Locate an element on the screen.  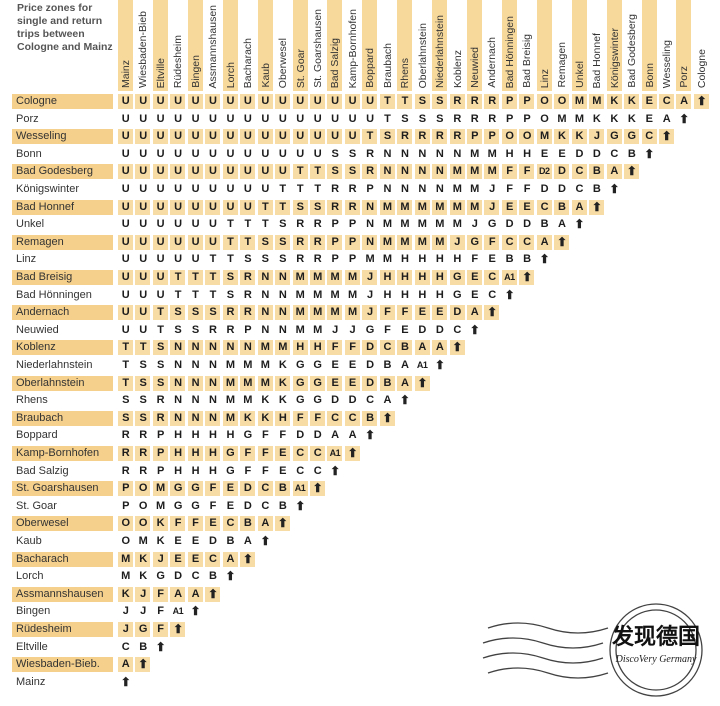
table-row: Rüdesheim J G F ⬆ is located at coordinates (360, 630).